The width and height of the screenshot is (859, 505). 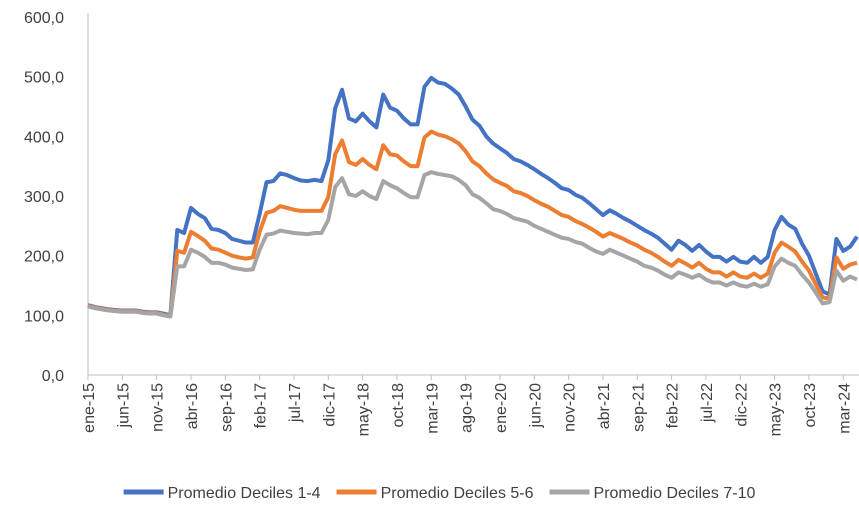 What do you see at coordinates (44, 137) in the screenshot?
I see `y-tick-label: 400,0` at bounding box center [44, 137].